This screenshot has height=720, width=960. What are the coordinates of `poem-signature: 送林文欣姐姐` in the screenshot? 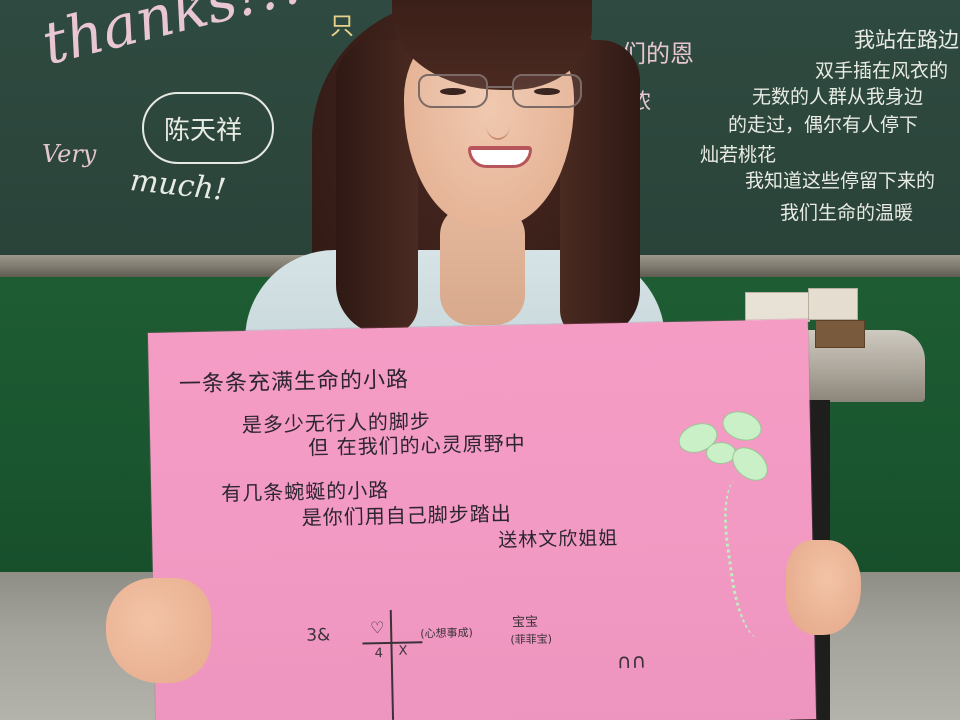 It's located at (558, 539).